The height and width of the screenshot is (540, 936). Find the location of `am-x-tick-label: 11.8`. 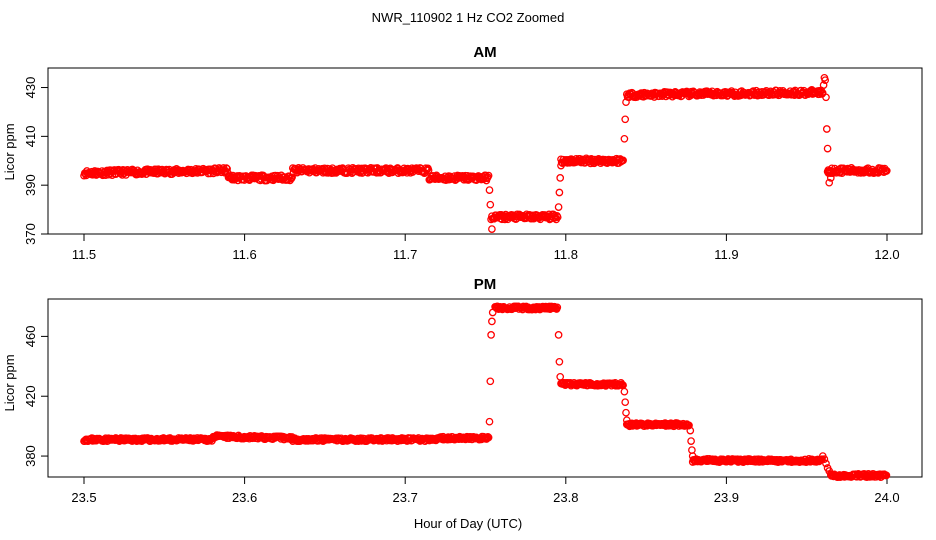

am-x-tick-label: 11.8 is located at coordinates (566, 254).